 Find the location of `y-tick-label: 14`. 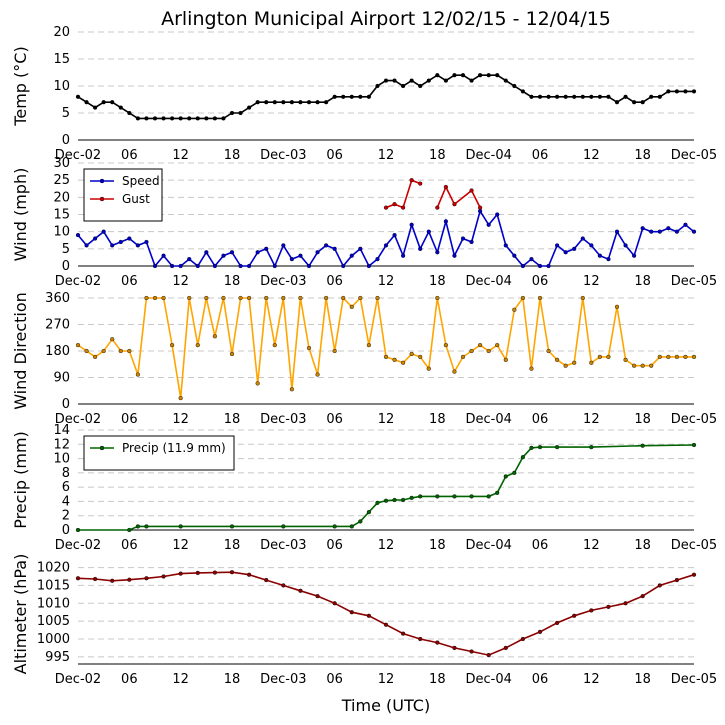

y-tick-label: 14 is located at coordinates (61, 430).